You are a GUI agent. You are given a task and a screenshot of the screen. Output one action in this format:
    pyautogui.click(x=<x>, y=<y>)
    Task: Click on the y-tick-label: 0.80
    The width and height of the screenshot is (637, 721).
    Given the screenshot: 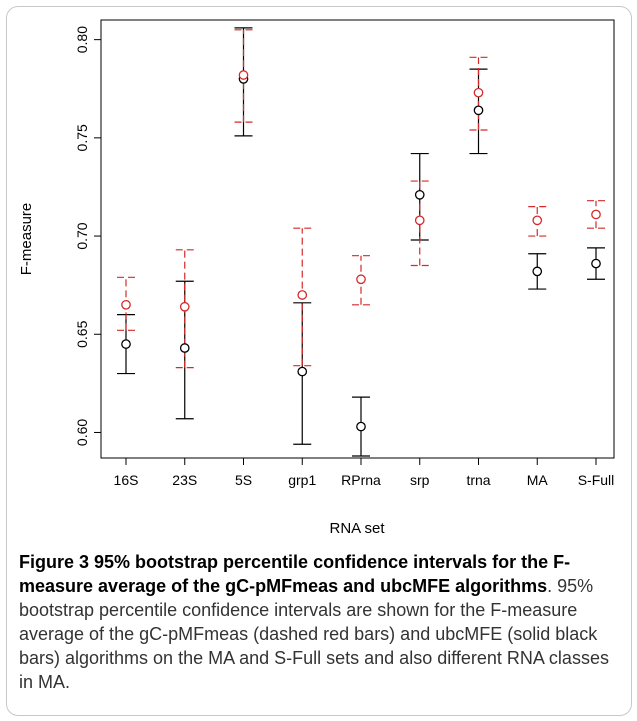 What is the action you would take?
    pyautogui.click(x=82, y=39)
    